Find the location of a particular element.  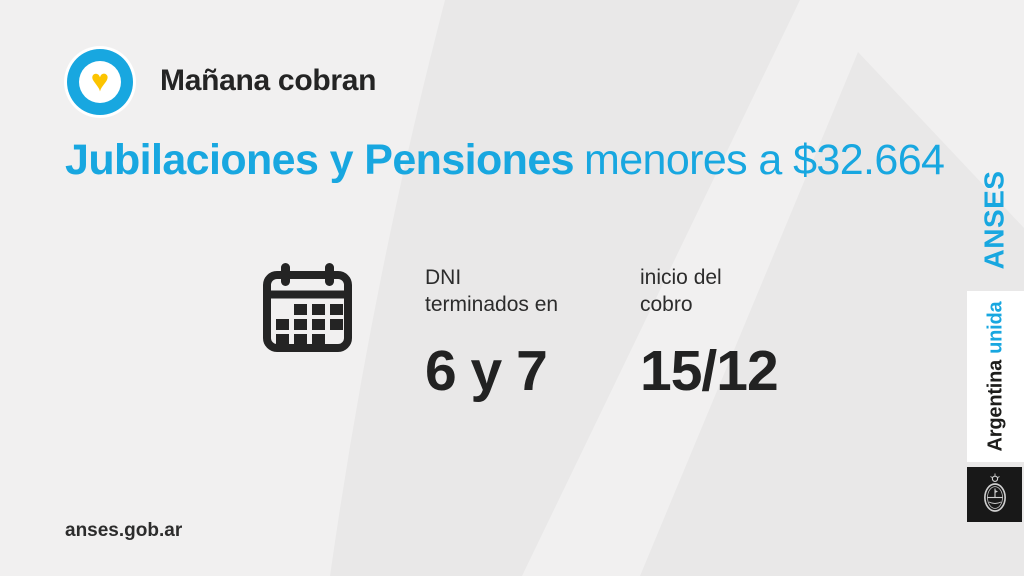

gov-brand-text: Argentina unida is located at coordinates (995, 377).